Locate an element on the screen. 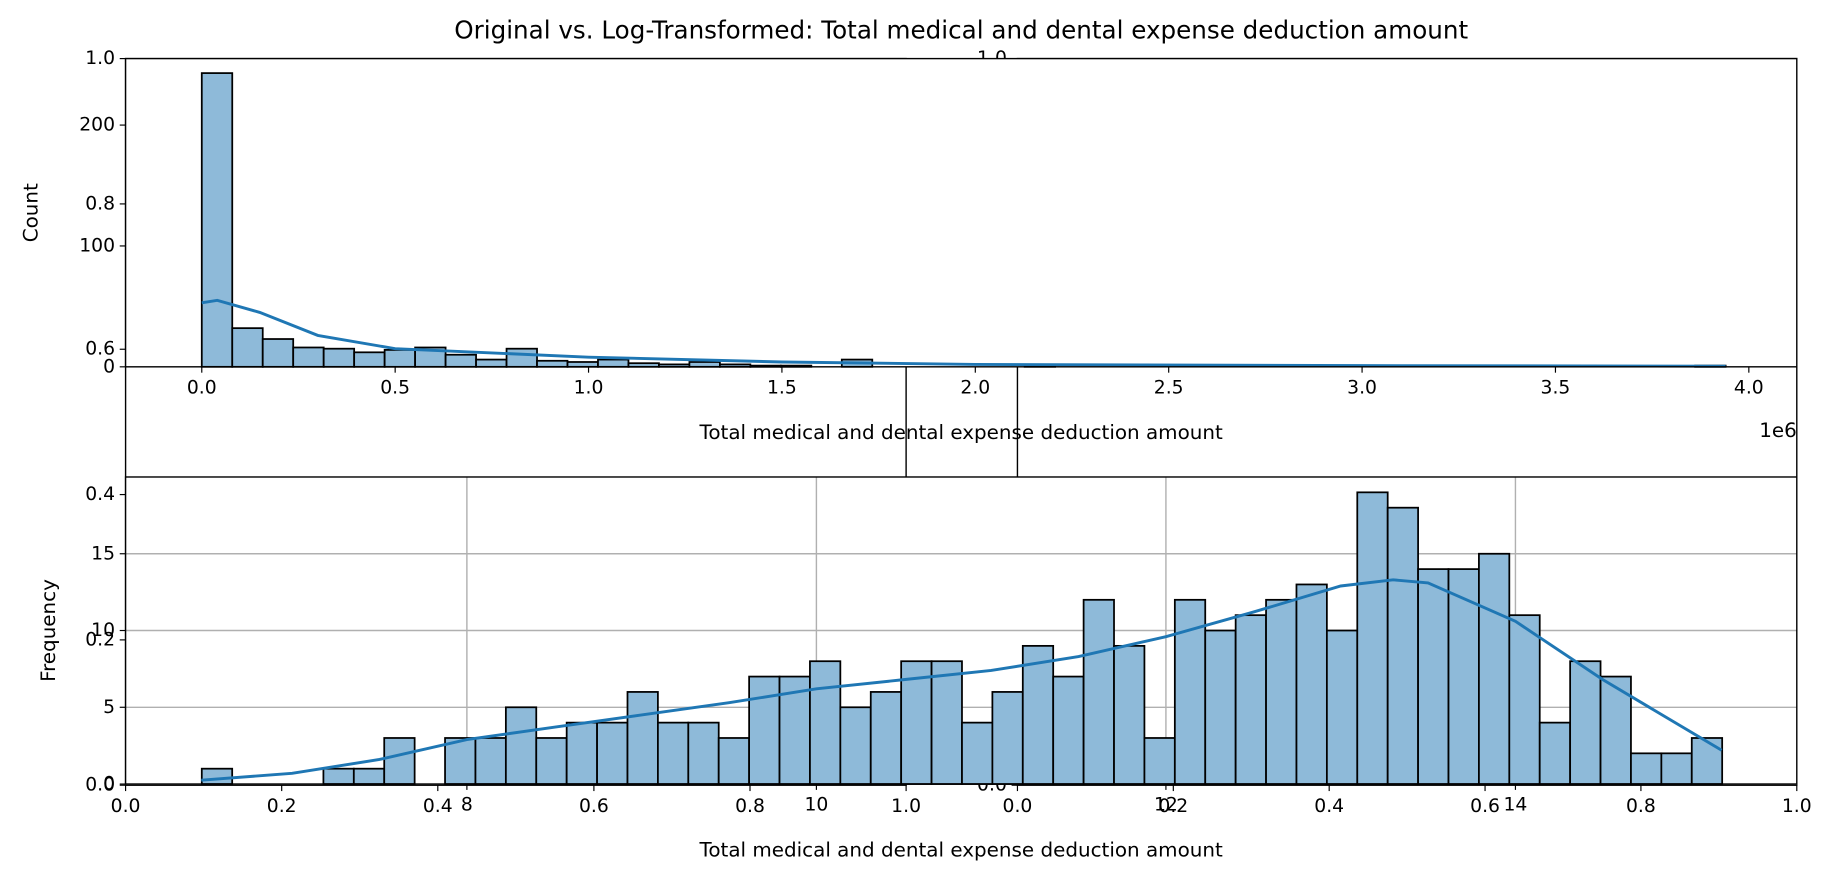 This screenshot has width=1838, height=886. y-tick-label: 100 is located at coordinates (97, 245).